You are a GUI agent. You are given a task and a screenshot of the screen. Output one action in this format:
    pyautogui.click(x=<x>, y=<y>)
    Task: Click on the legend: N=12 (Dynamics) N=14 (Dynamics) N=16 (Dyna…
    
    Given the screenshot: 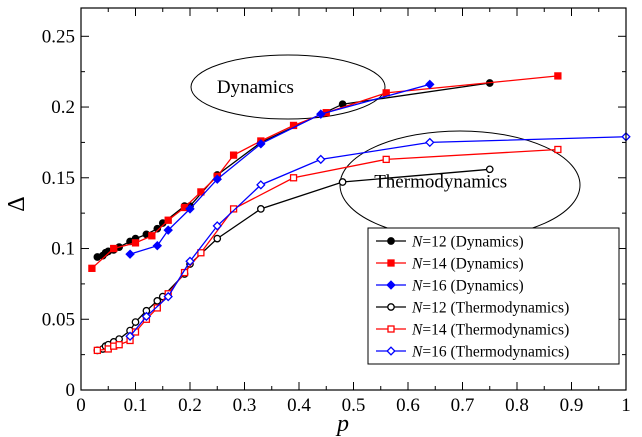 What is the action you would take?
    pyautogui.click(x=493, y=296)
    